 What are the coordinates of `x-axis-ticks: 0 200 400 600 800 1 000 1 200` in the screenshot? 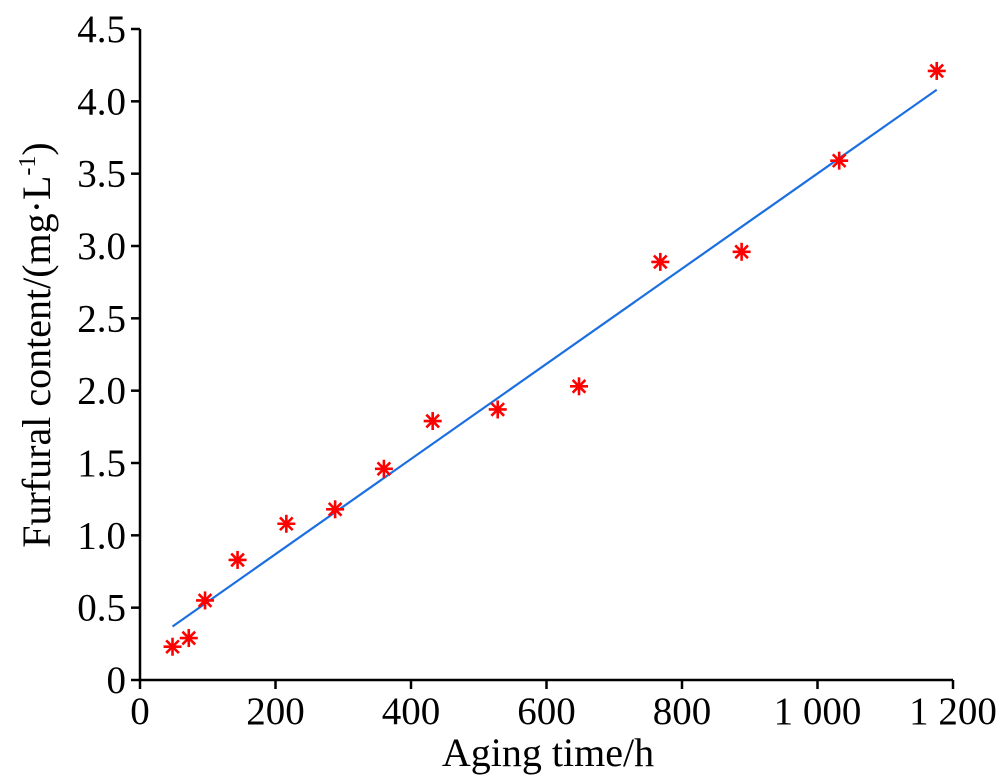 It's located at (563, 706).